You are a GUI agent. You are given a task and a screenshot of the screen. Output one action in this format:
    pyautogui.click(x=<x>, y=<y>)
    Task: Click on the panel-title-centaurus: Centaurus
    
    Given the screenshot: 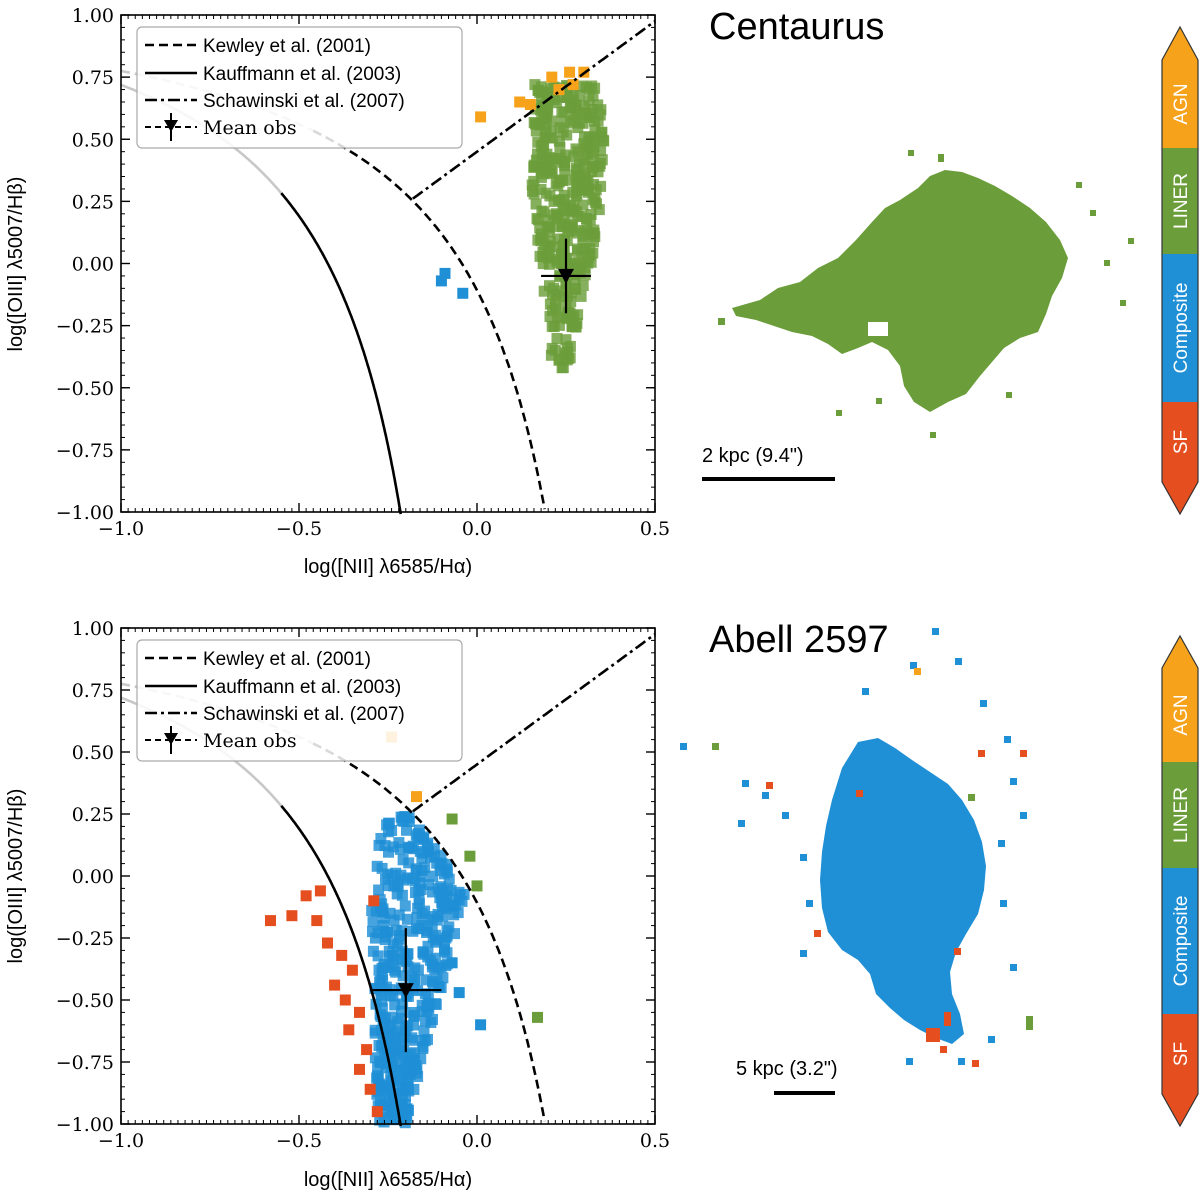 What is the action you would take?
    pyautogui.click(x=796, y=27)
    